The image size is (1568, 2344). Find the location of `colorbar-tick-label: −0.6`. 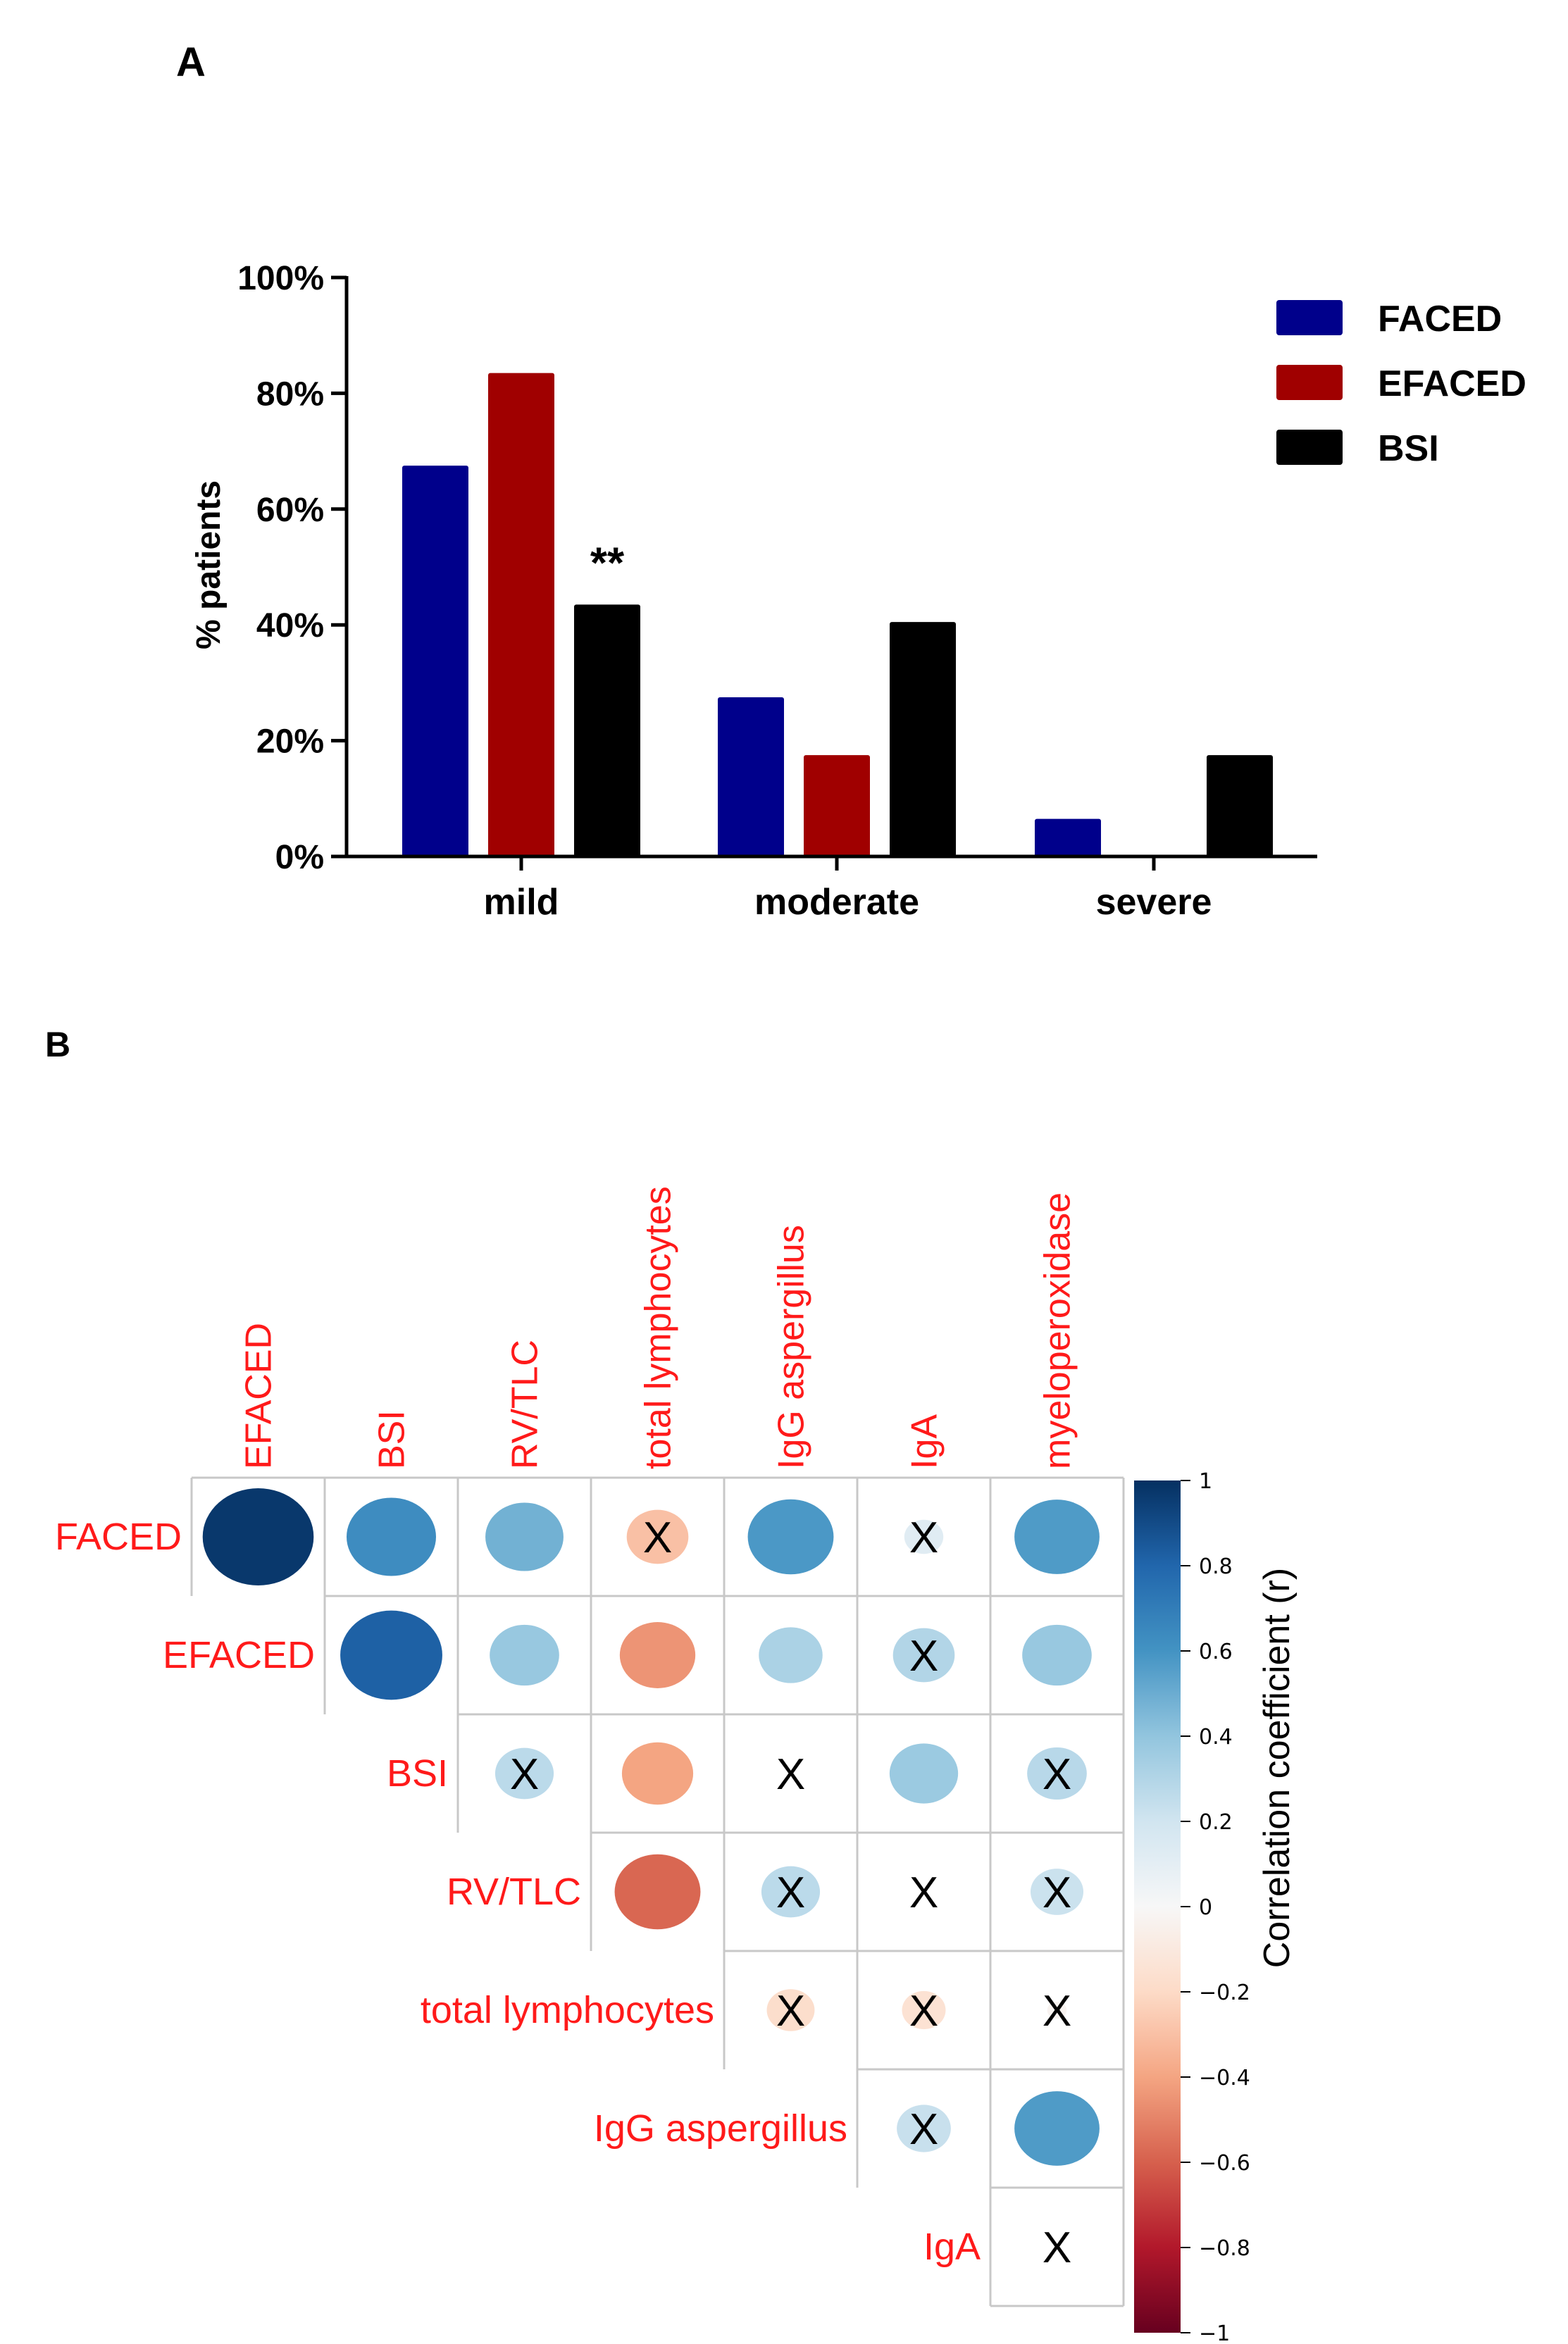

colorbar-tick-label: −0.6 is located at coordinates (1224, 2163).